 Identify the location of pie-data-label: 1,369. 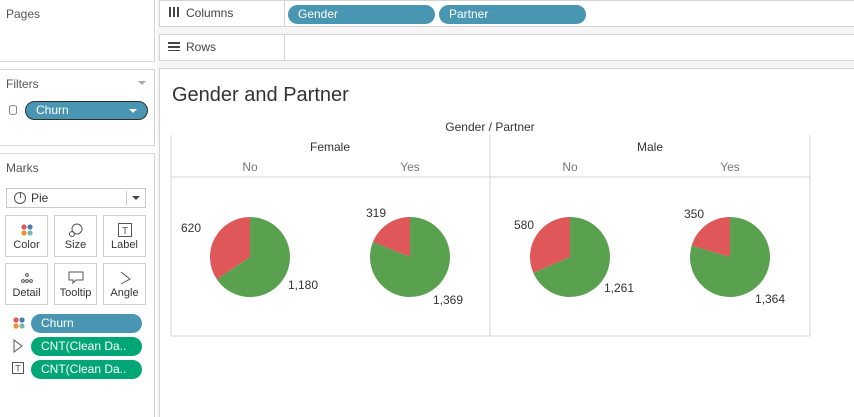
(448, 300).